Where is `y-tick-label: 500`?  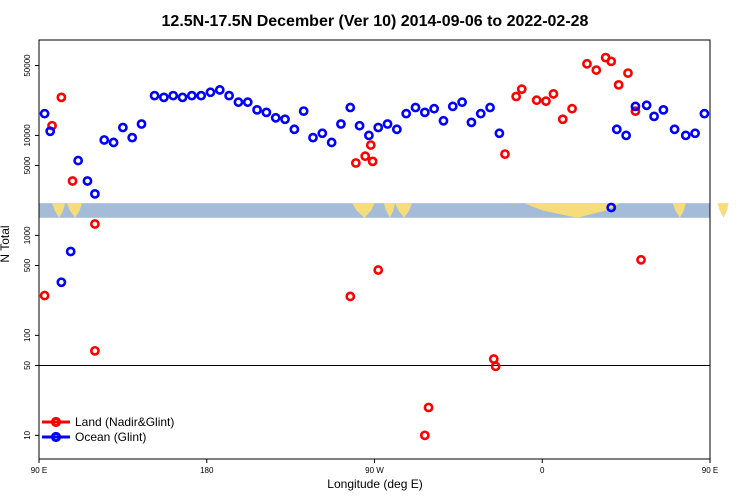 y-tick-label: 500 is located at coordinates (27, 265).